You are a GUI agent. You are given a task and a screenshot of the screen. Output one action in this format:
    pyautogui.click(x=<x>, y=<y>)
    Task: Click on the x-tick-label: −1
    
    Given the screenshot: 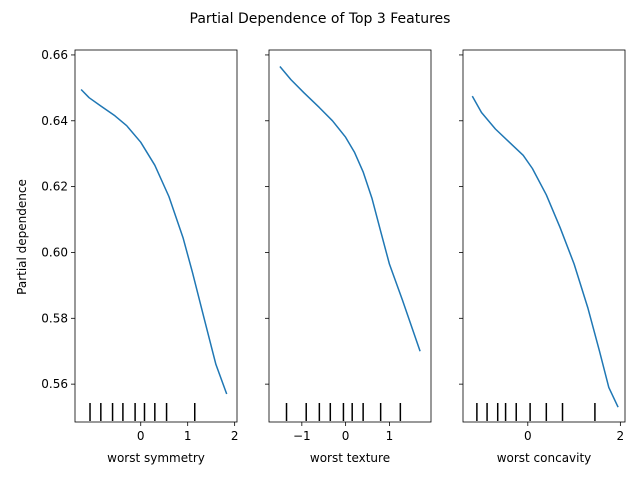 What is the action you would take?
    pyautogui.click(x=302, y=436)
    